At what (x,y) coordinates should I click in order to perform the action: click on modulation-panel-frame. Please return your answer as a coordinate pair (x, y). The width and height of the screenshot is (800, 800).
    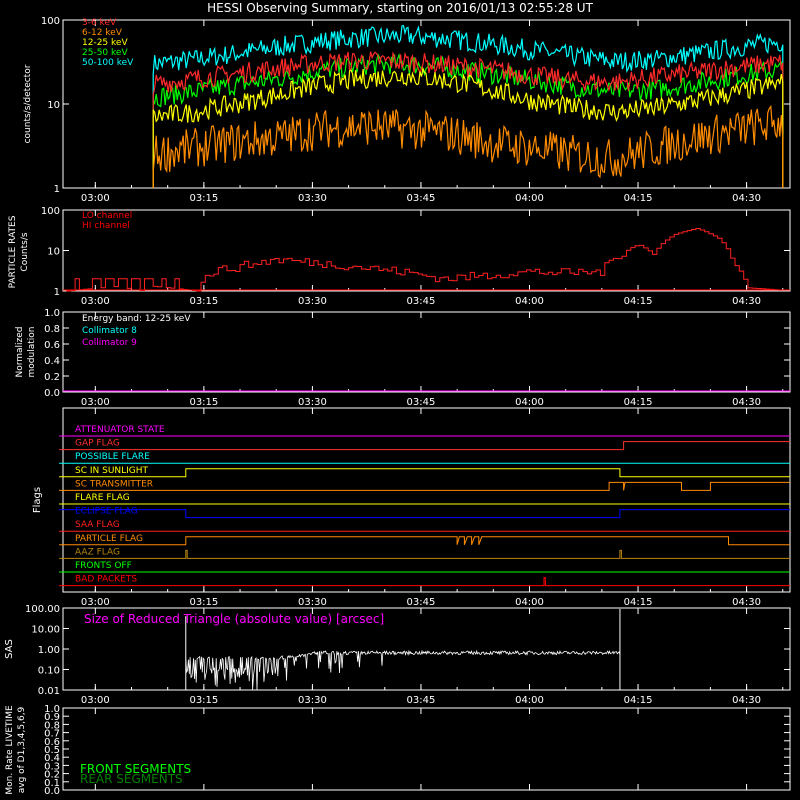
    Looking at the image, I should click on (426, 352).